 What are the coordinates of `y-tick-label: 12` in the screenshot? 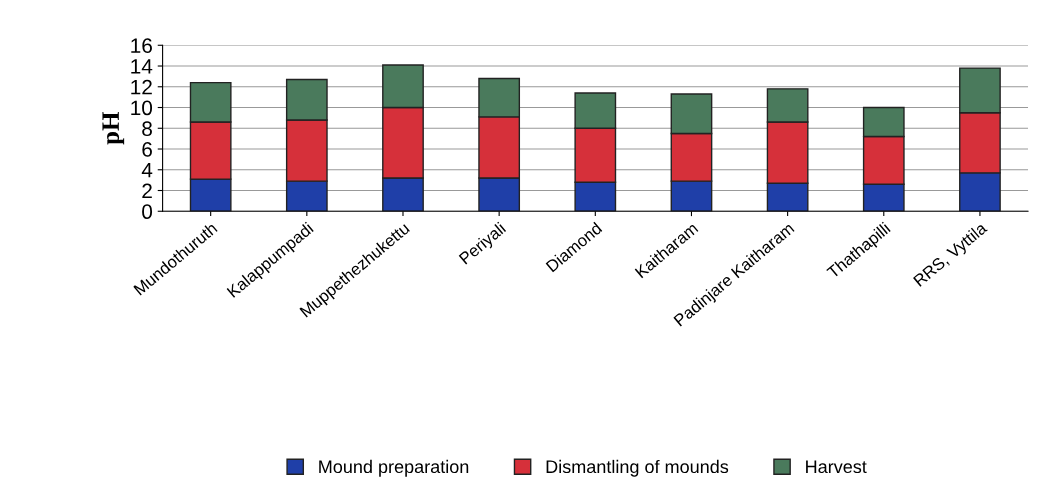 It's located at (141, 87).